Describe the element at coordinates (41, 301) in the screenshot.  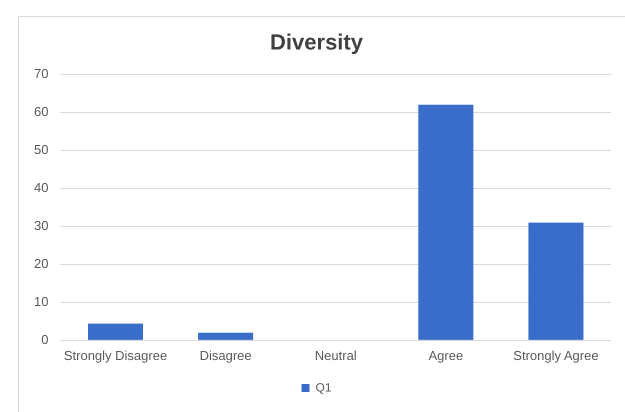
I see `y-tick-label: 10` at that location.